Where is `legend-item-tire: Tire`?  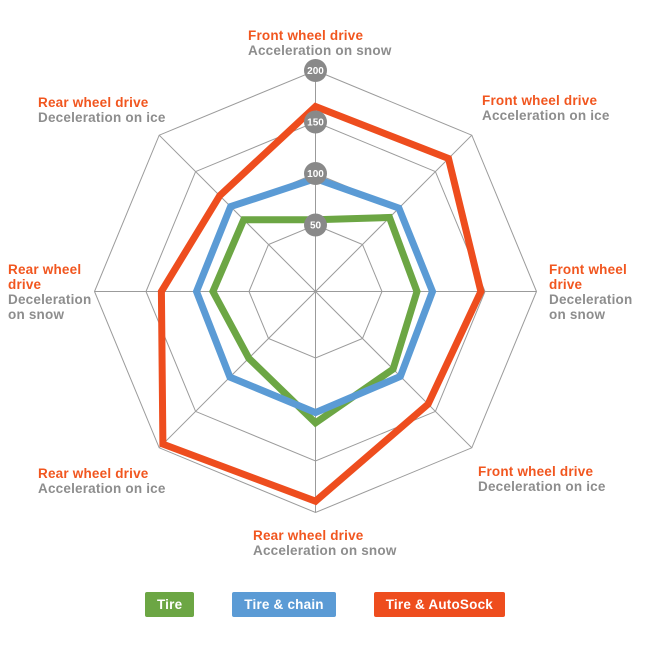 legend-item-tire: Tire is located at coordinates (169, 604).